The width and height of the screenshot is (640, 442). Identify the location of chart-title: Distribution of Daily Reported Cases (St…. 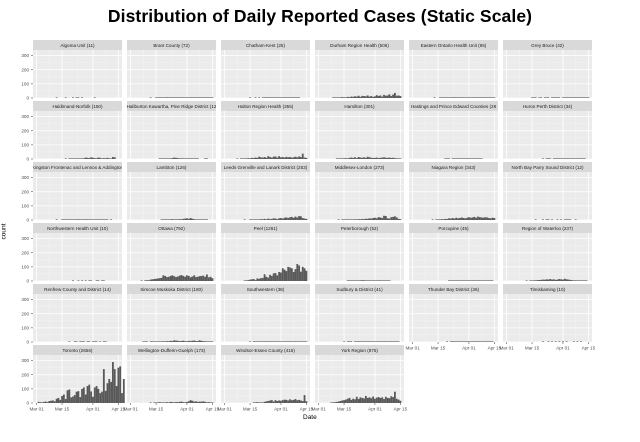
(320, 16).